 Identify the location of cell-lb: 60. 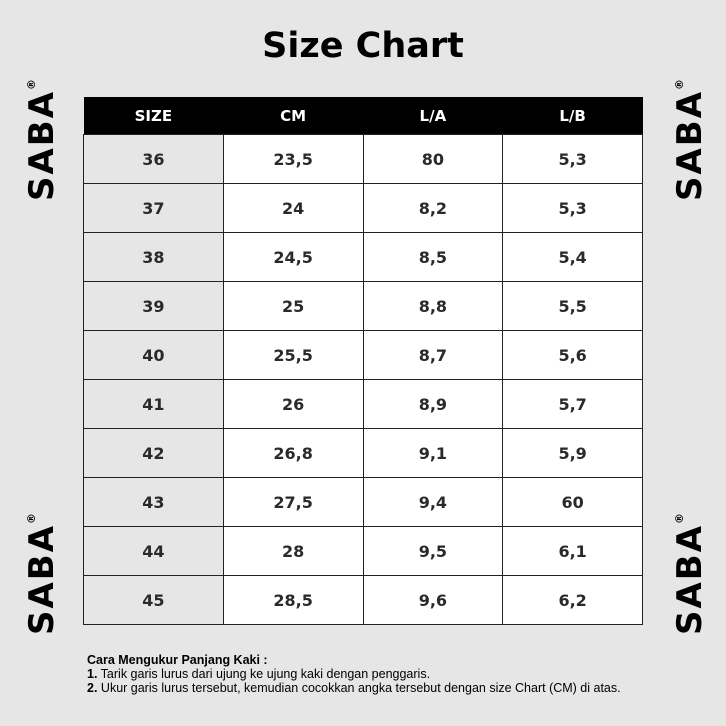
(572, 502).